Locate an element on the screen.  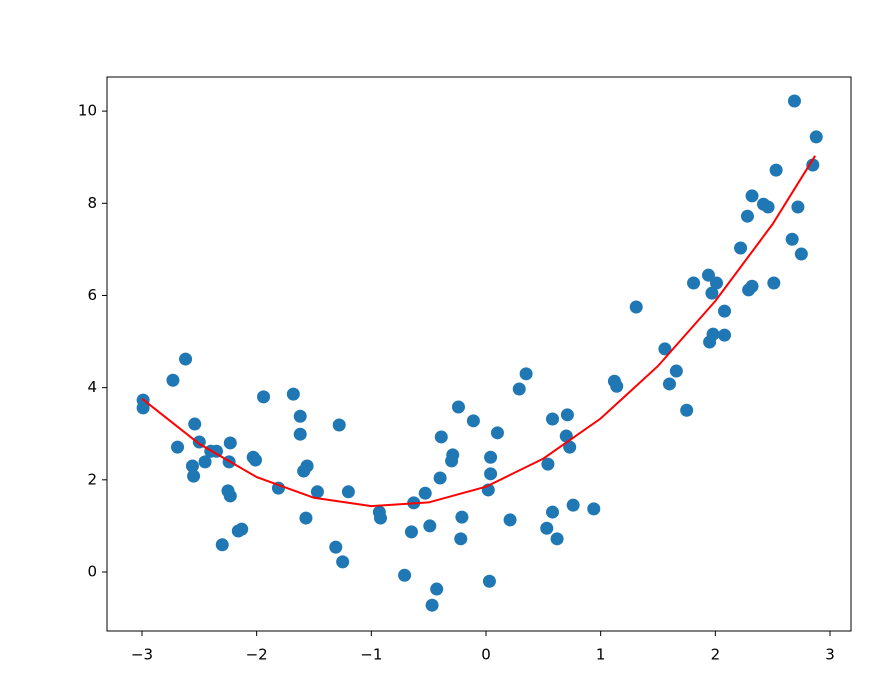
x-tick-label: 1 is located at coordinates (601, 655).